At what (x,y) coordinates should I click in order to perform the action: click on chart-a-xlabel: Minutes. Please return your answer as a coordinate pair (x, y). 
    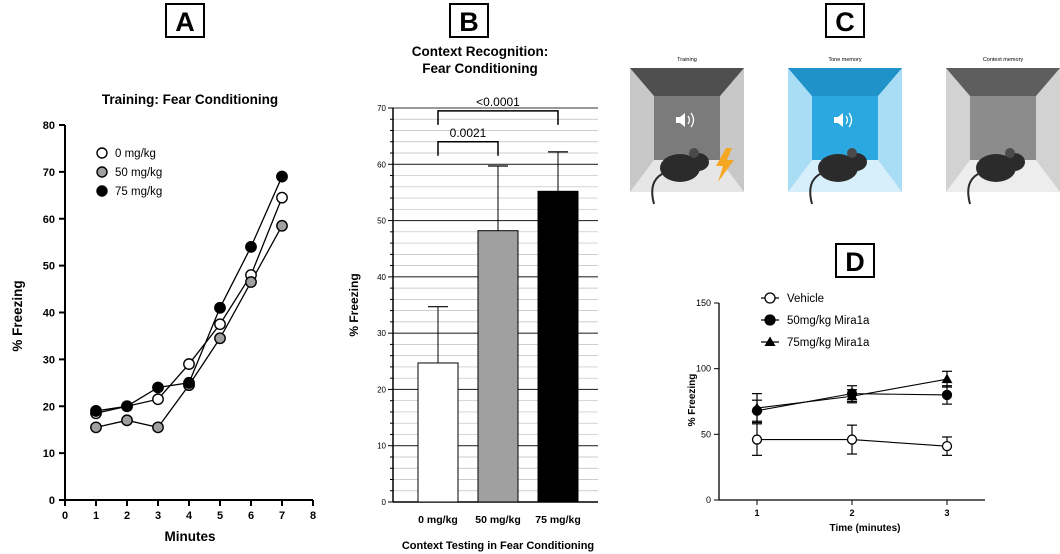
    Looking at the image, I should click on (189, 536).